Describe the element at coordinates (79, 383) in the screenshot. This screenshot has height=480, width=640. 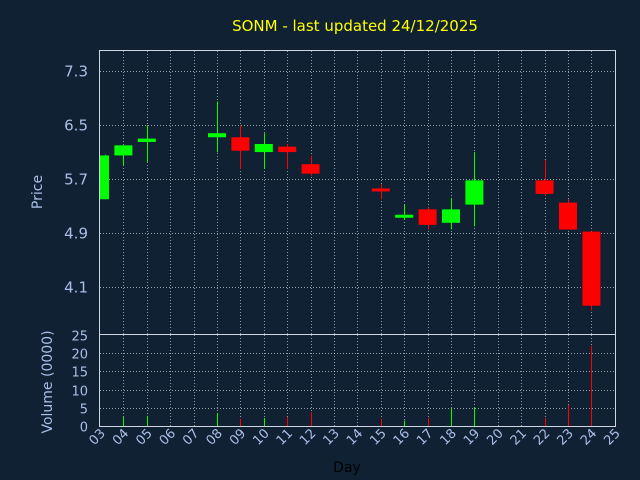
I see `volume-y-ticks: 0 5 10 15 20 25` at that location.